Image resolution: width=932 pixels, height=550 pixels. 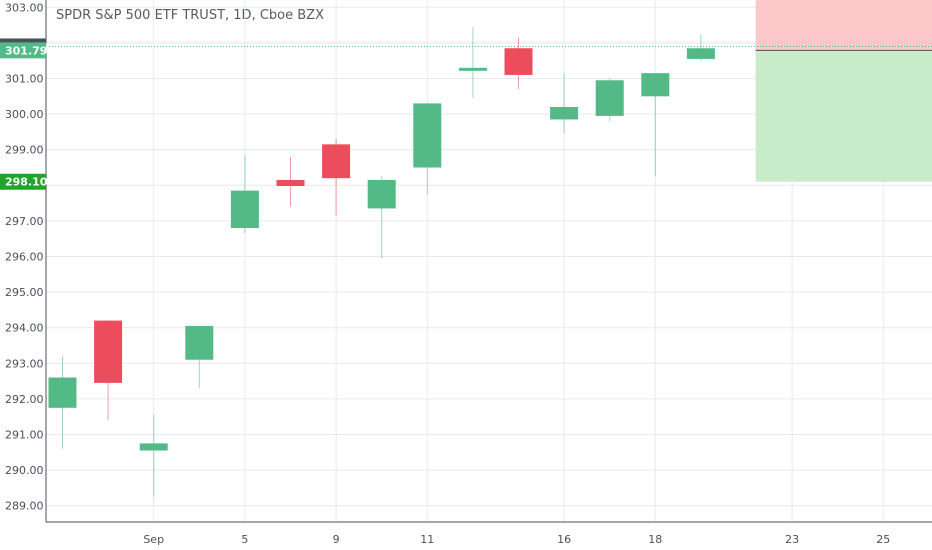 I want to click on x-tick-label: 18, so click(x=655, y=539).